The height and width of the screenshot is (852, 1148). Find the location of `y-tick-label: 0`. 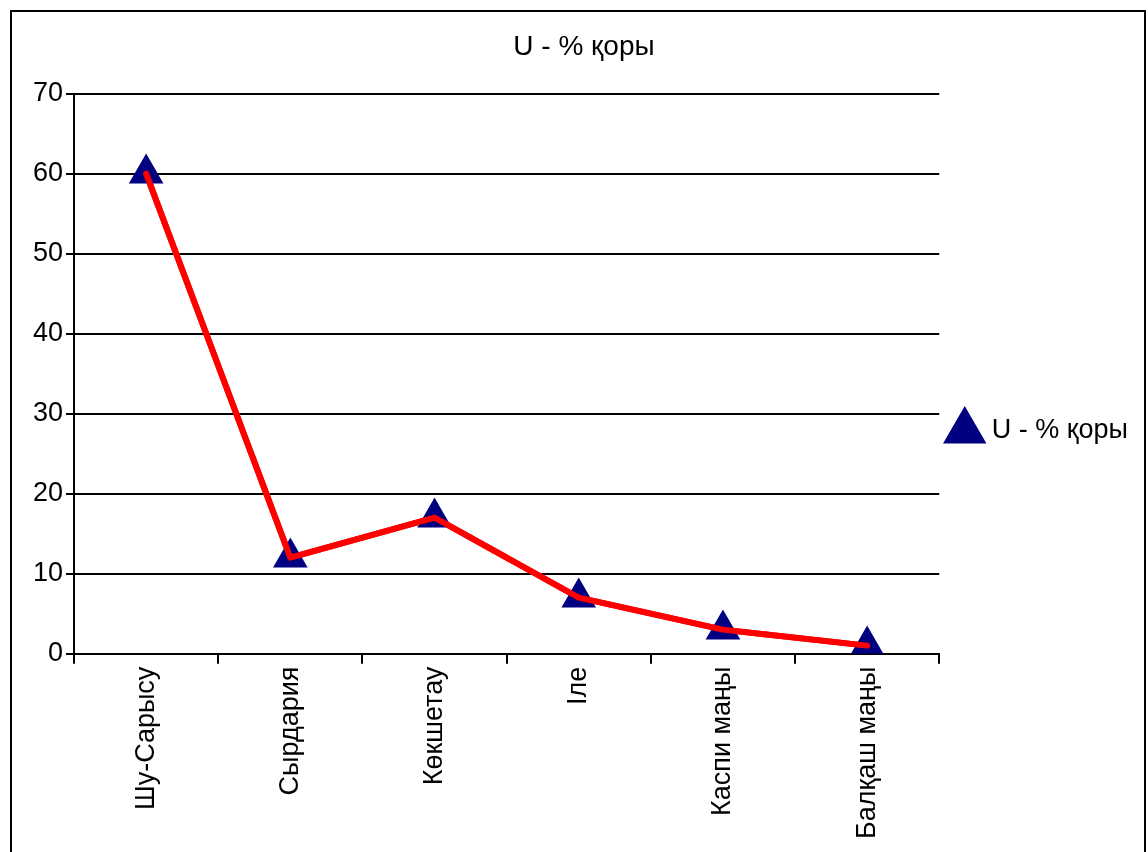

y-tick-label: 0 is located at coordinates (56, 652).